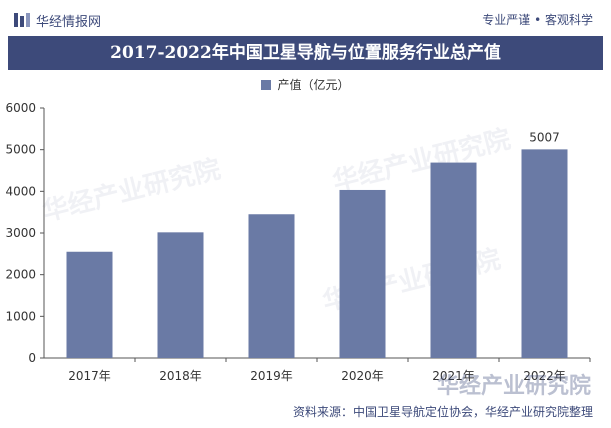 The width and height of the screenshot is (611, 428). I want to click on y-tick-label: 5000, so click(20, 150).